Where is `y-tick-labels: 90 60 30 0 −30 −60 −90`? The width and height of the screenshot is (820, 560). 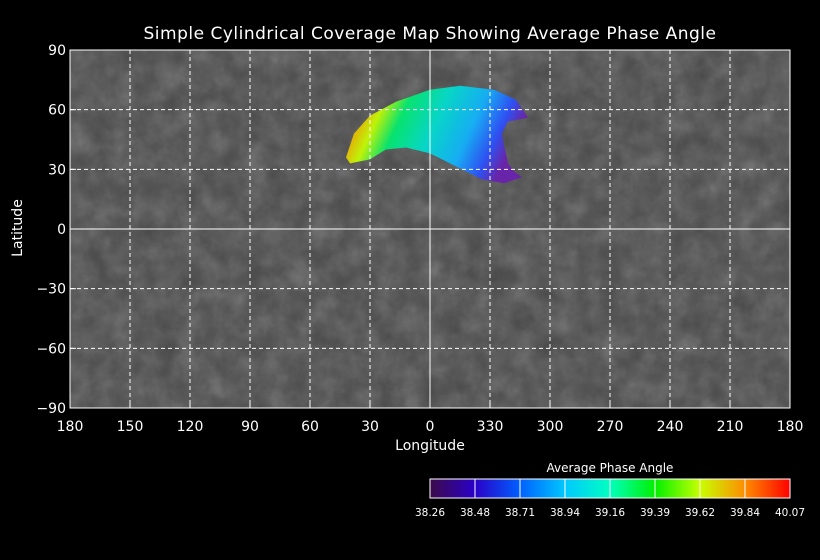 y-tick-labels: 90 60 30 0 −30 −60 −90 is located at coordinates (56, 230).